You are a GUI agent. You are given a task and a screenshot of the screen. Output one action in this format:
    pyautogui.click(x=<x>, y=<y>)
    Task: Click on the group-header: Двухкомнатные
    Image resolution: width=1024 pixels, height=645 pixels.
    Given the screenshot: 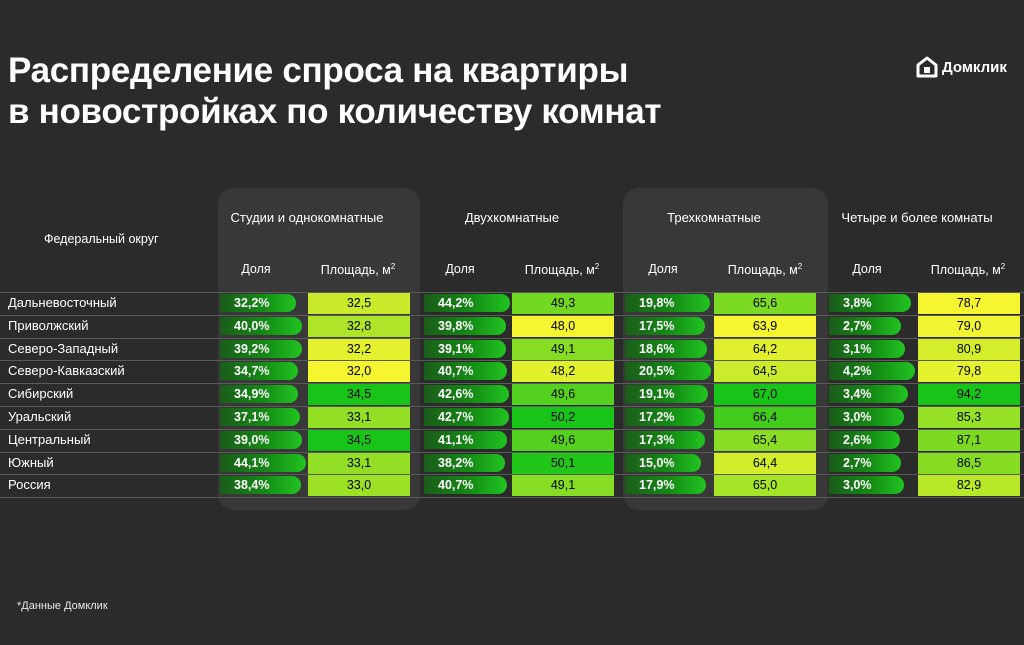 What is the action you would take?
    pyautogui.click(x=512, y=217)
    